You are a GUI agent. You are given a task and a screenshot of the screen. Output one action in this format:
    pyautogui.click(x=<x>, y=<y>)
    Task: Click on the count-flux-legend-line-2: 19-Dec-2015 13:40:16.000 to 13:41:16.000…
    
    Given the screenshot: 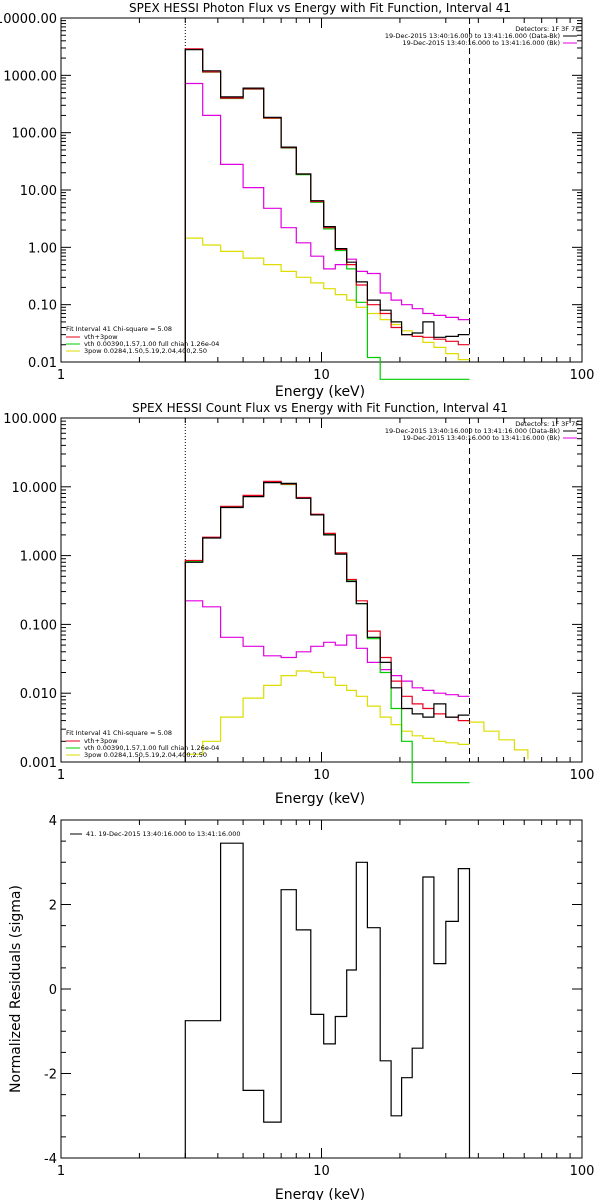 What is the action you would take?
    pyautogui.click(x=482, y=438)
    